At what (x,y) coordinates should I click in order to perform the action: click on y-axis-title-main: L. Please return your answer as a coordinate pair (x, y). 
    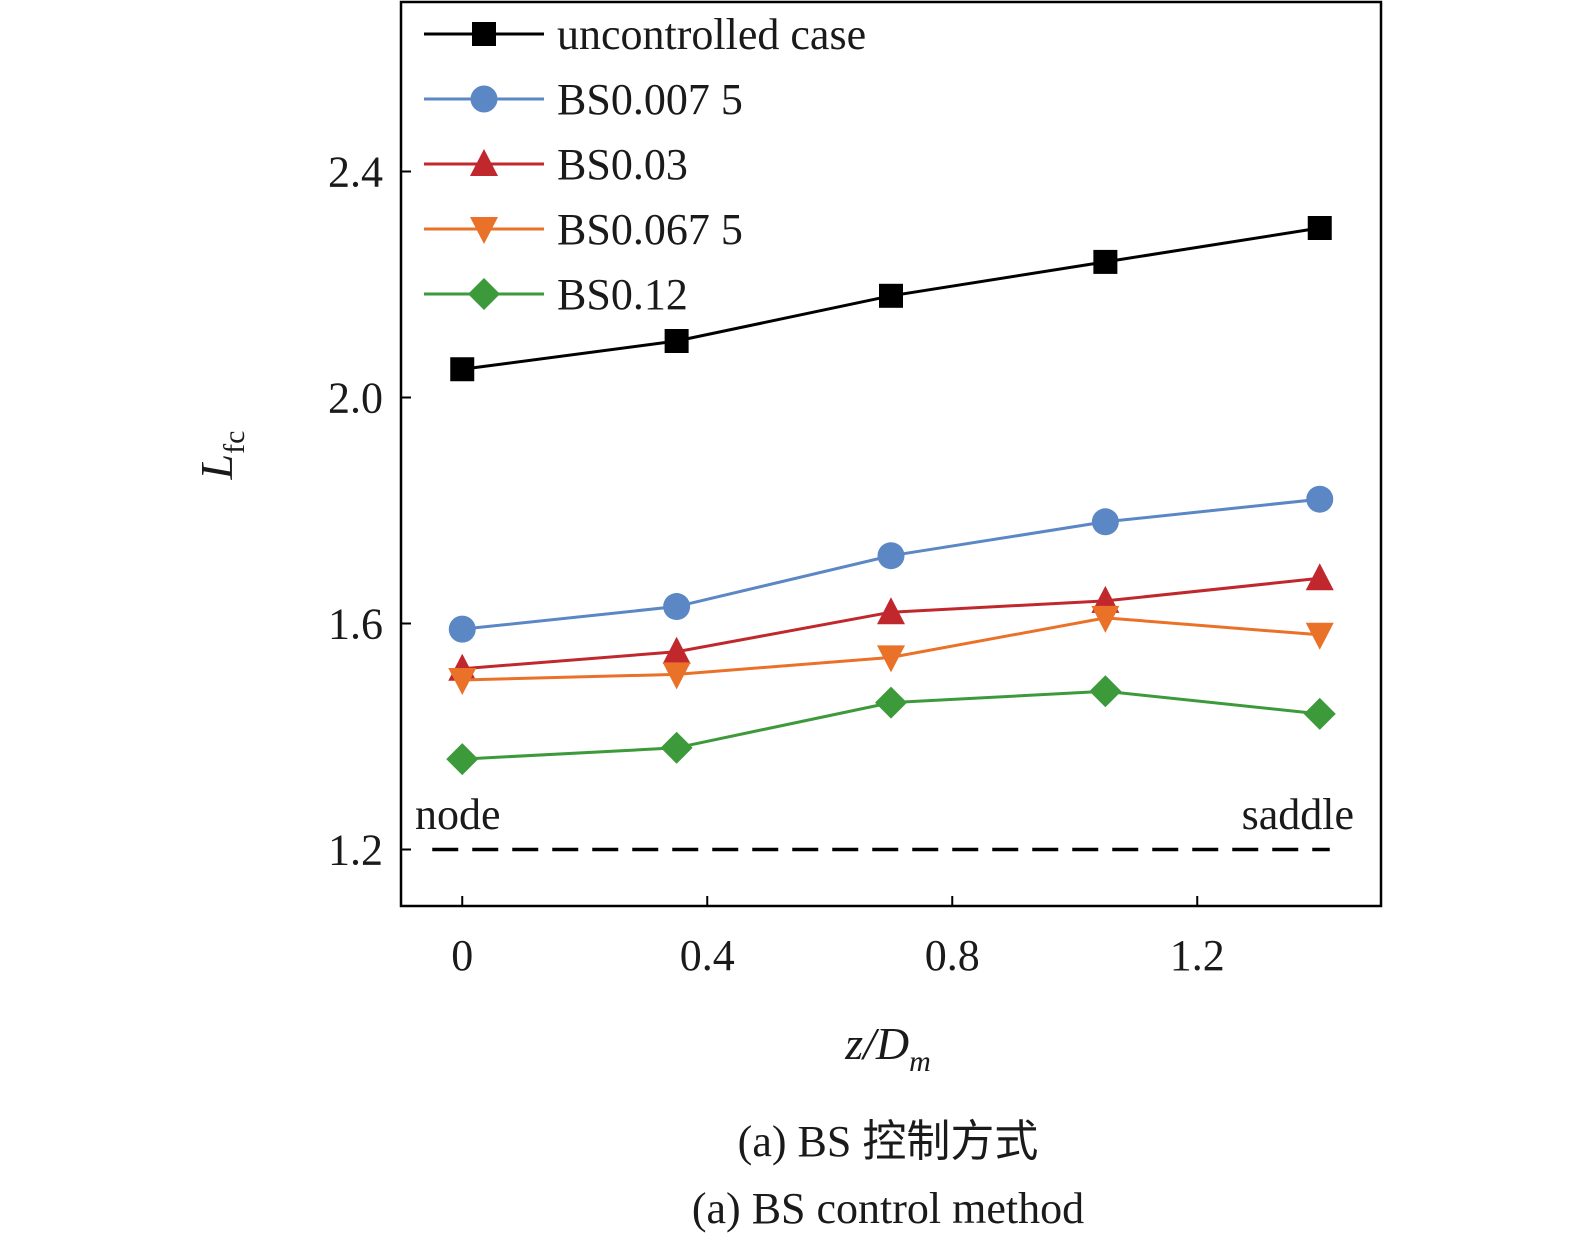
    Looking at the image, I should click on (216, 467).